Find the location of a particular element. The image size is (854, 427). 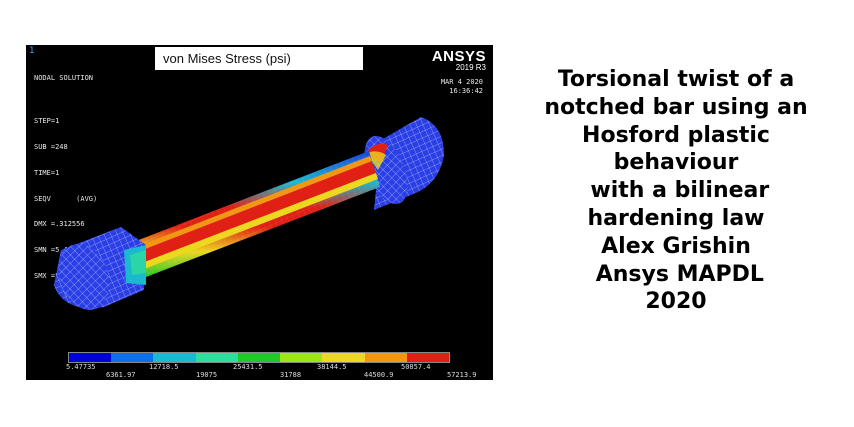

info-line: SUB =248 is located at coordinates (51, 146).